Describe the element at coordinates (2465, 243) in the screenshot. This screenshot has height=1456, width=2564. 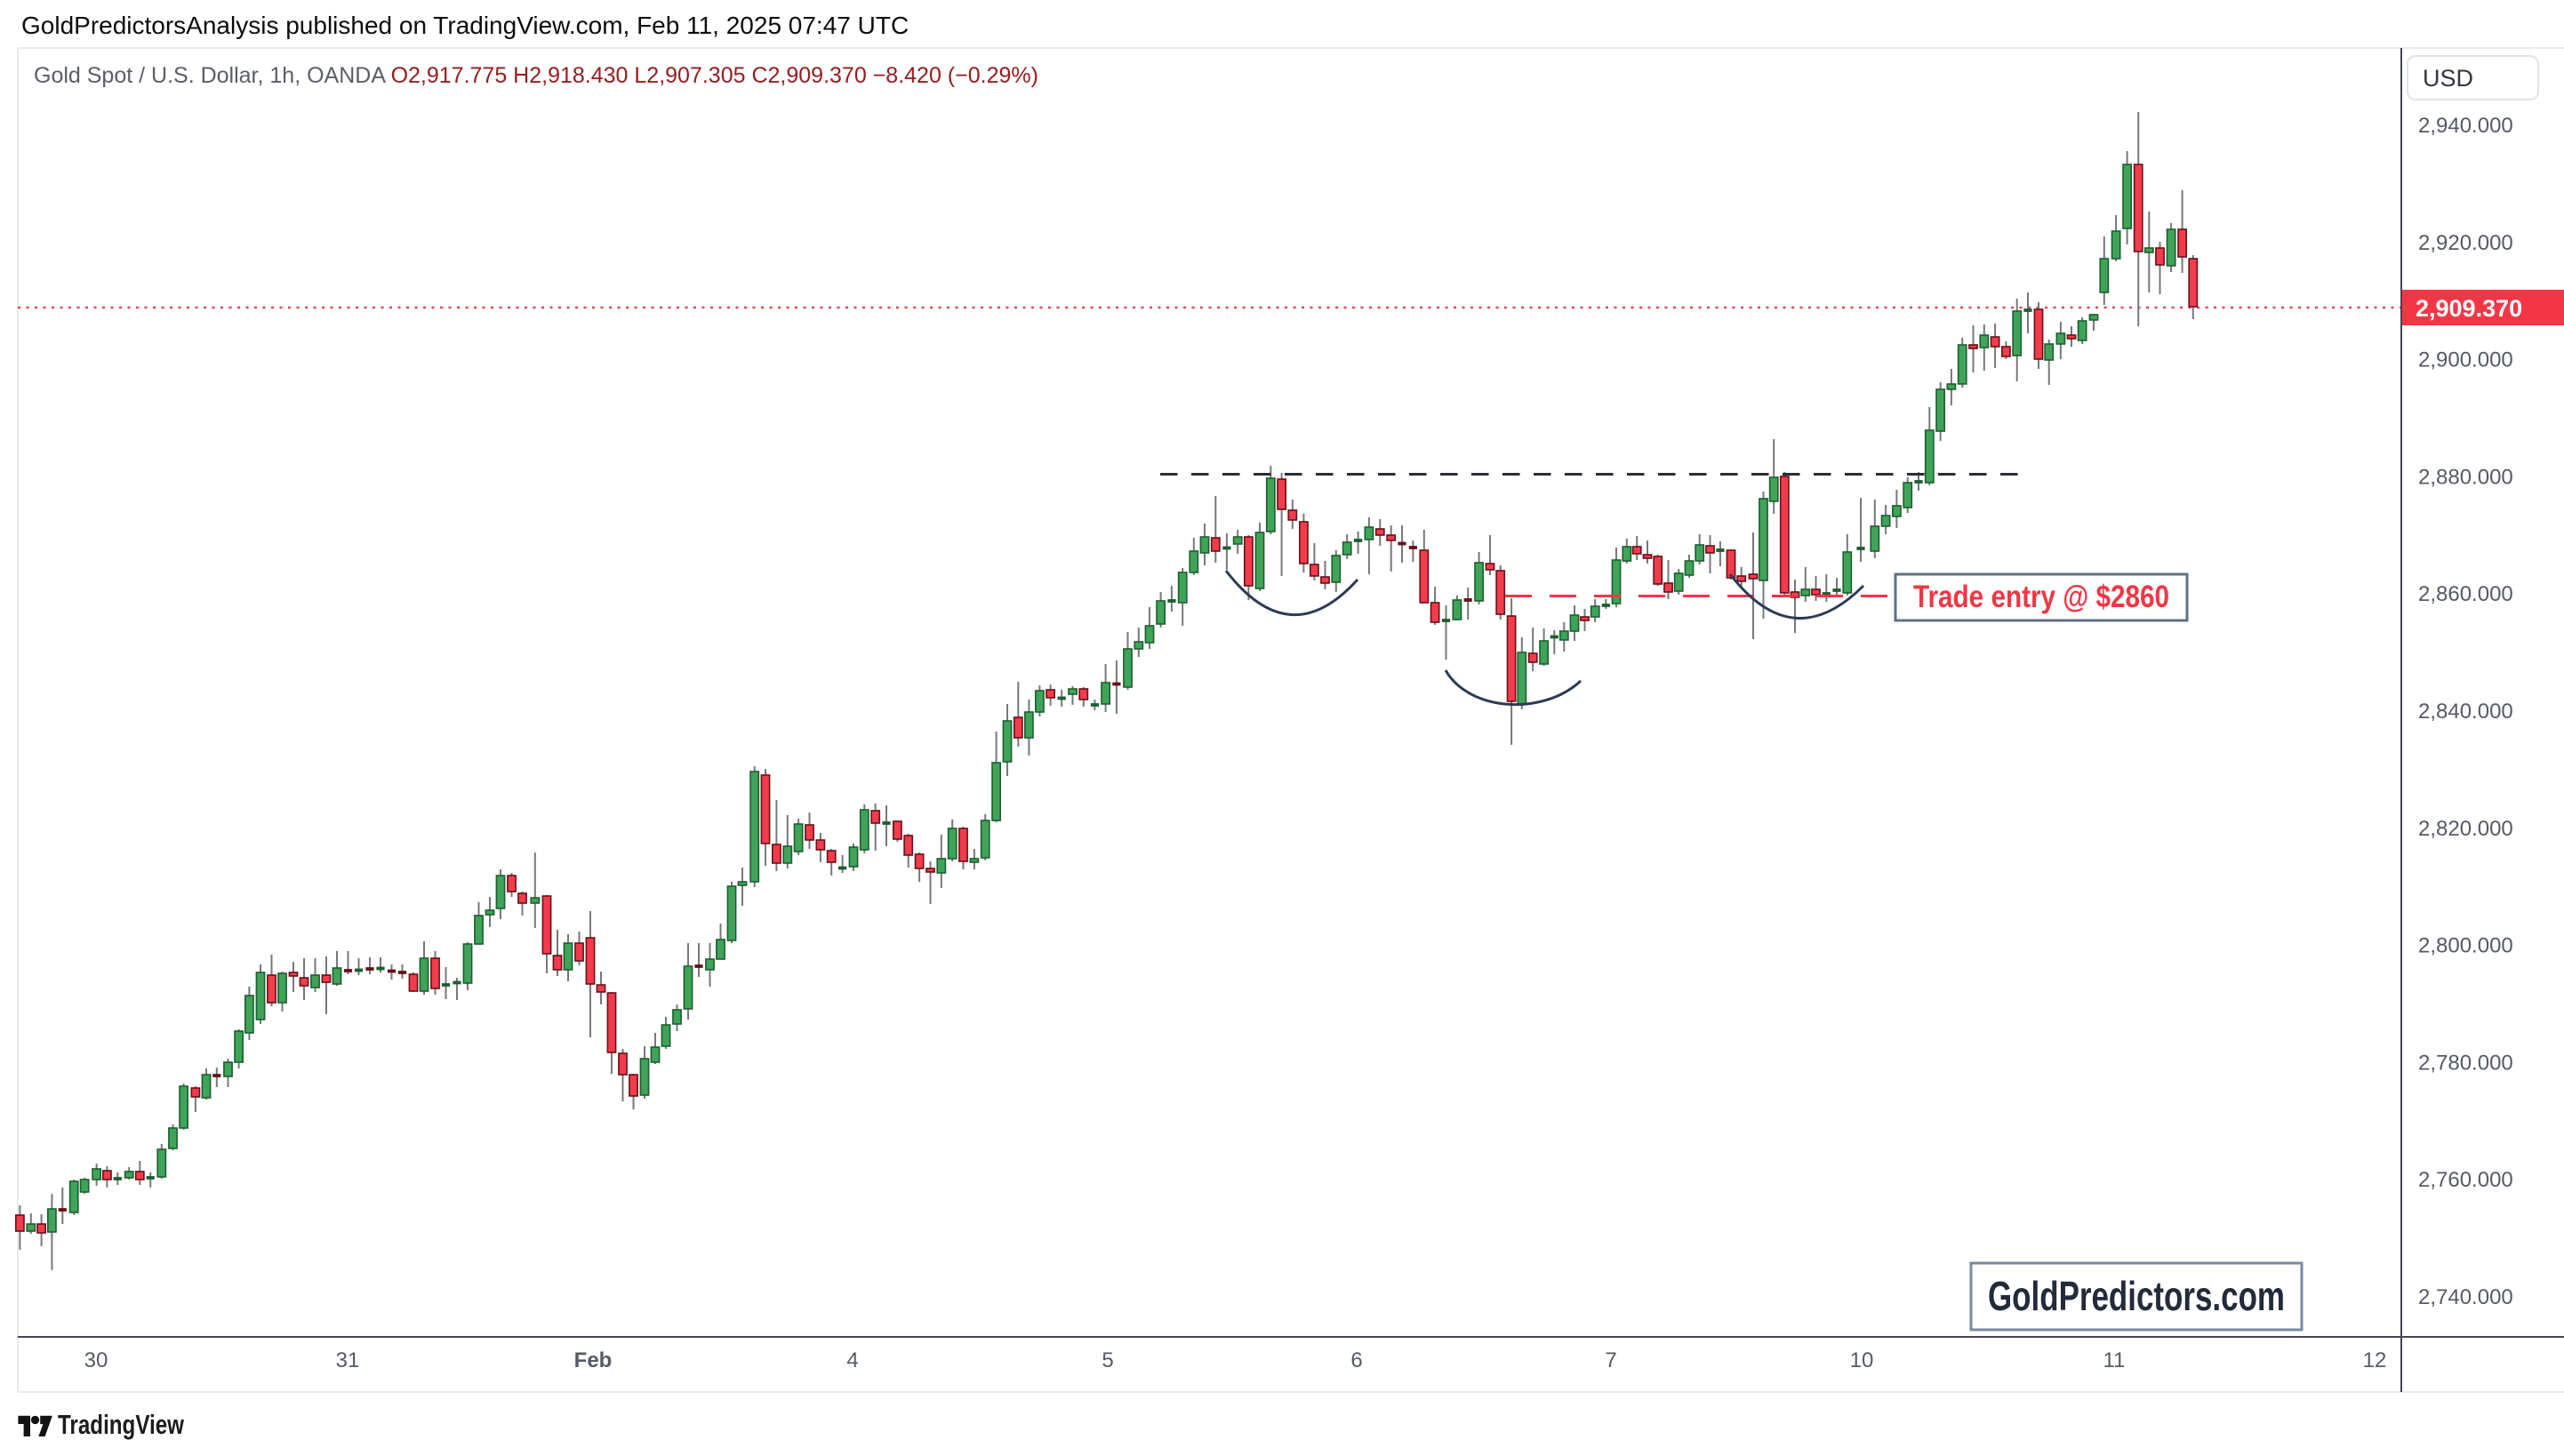
I see `svg-text: 2,920.000` at that location.